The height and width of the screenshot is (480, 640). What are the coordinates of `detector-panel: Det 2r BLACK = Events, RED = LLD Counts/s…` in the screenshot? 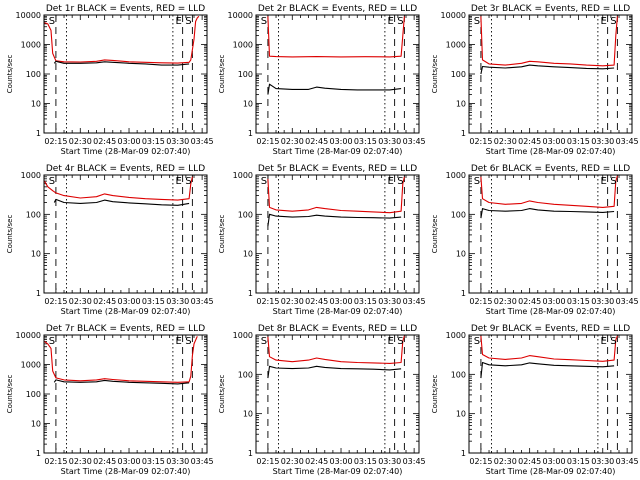 It's located at (322, 80).